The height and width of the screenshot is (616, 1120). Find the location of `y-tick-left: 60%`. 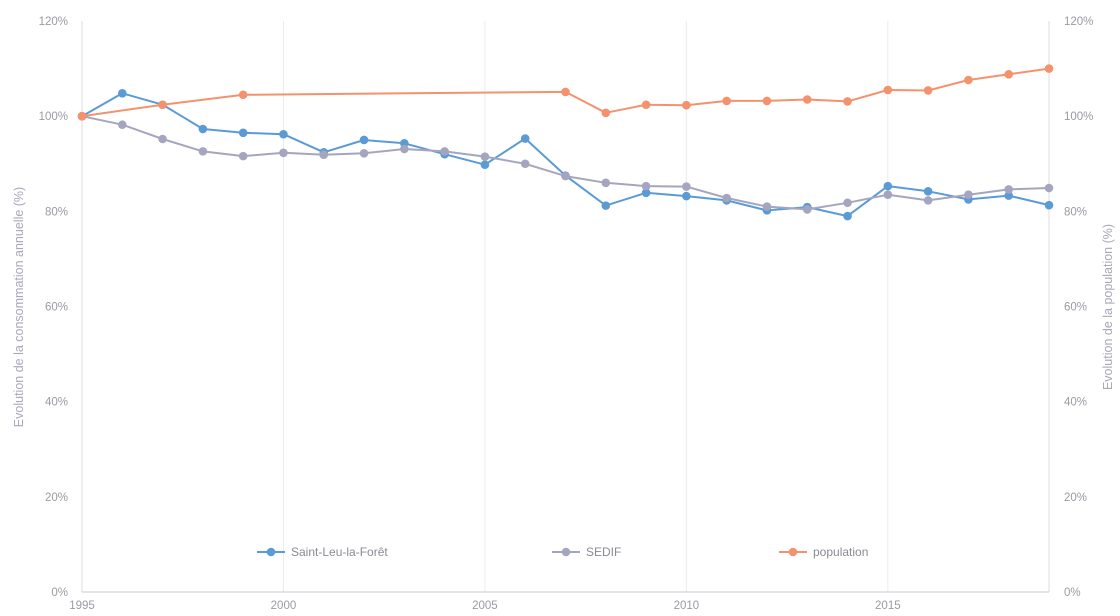

y-tick-left: 60% is located at coordinates (56, 308).